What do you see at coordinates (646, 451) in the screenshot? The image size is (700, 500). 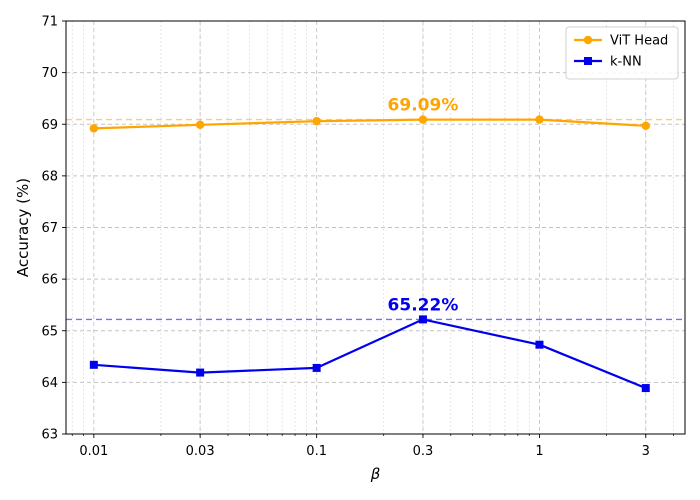 I see `x-tick-label: 3` at bounding box center [646, 451].